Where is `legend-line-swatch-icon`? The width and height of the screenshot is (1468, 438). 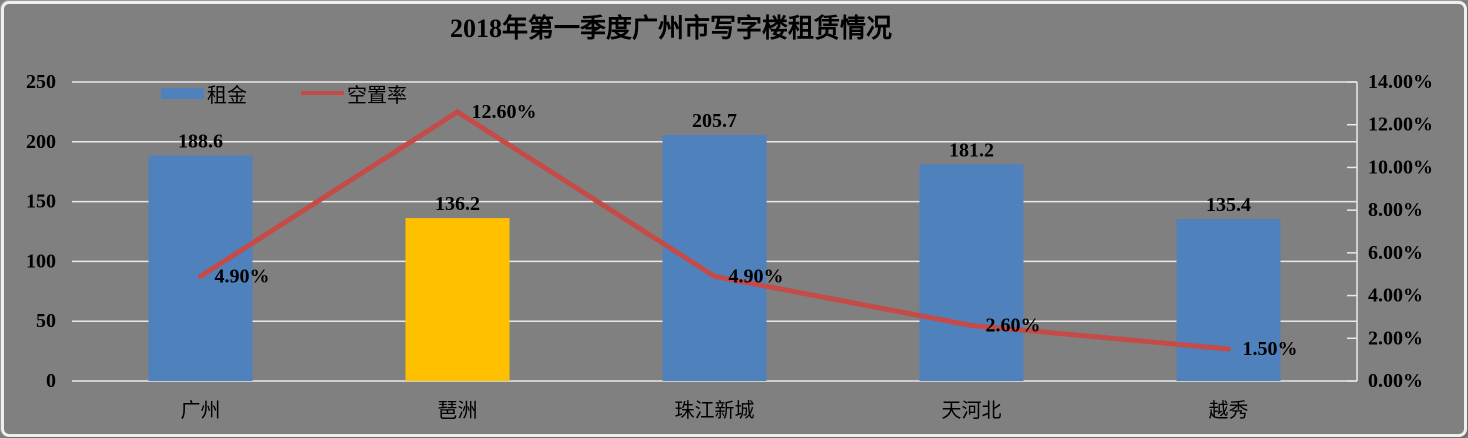
legend-line-swatch-icon is located at coordinates (322, 93).